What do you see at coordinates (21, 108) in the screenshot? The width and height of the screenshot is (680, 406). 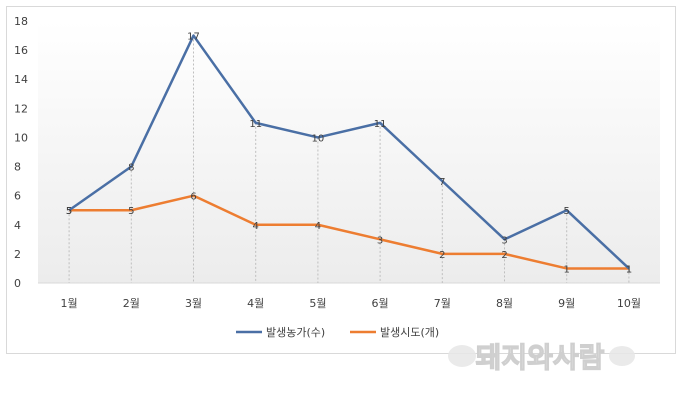 I see `y-tick-label: 12` at bounding box center [21, 108].